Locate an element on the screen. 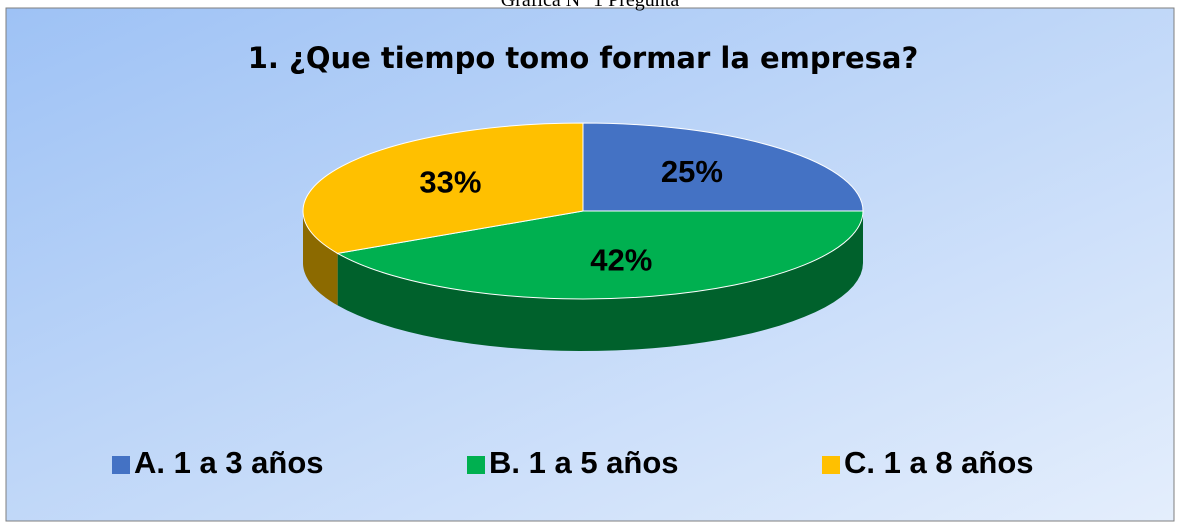 The image size is (1180, 529). chart-title: 1. ¿Que tiempo tomo formar la empresa? is located at coordinates (583, 58).